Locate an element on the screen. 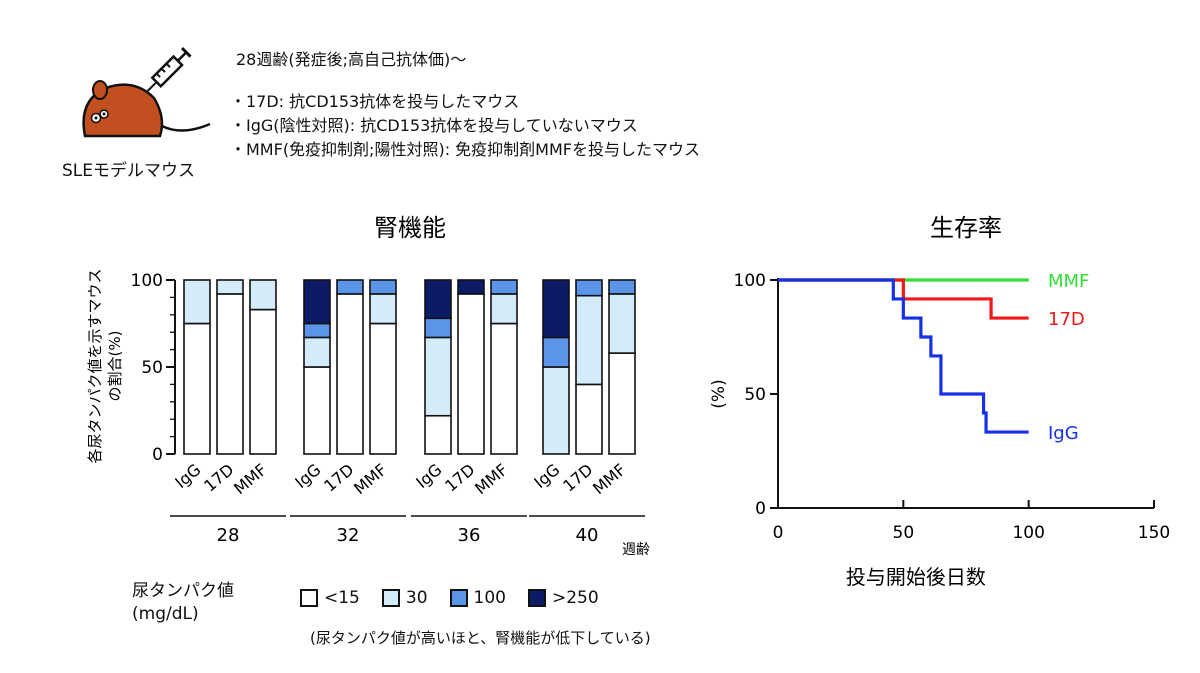  treatment-header: 28週齢(発症後;高自己抗体価)～ is located at coordinates (351, 59).